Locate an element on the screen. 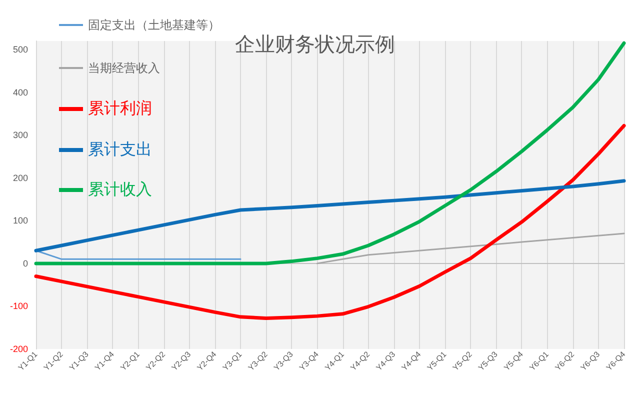  legend-label: 累计支出 is located at coordinates (120, 149).